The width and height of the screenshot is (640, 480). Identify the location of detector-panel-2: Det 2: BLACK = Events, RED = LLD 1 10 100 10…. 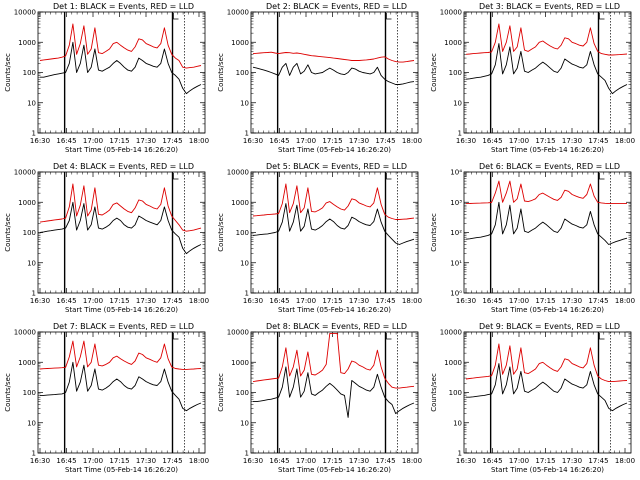
(319, 78).